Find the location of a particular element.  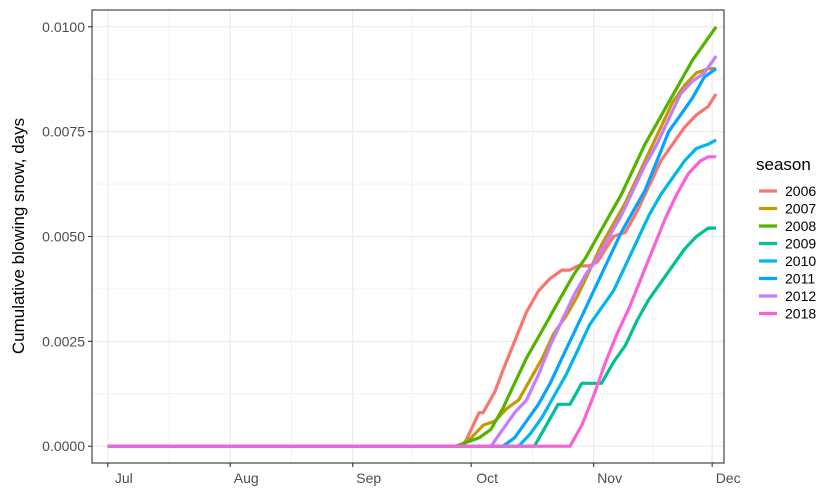

legend-item-2011: 2011 is located at coordinates (787, 279).